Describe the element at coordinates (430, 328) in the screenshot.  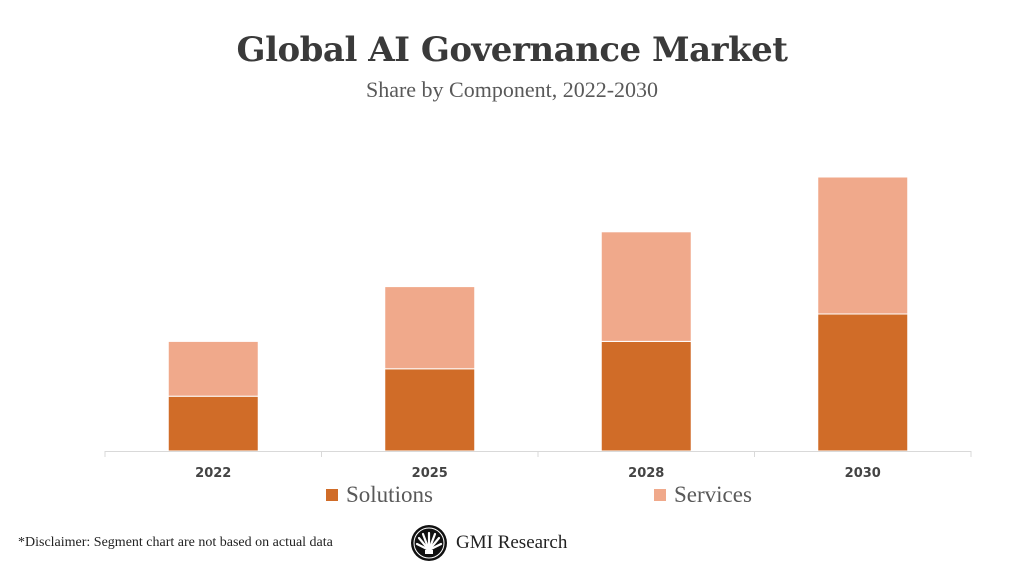
I see `bar-services-2025` at that location.